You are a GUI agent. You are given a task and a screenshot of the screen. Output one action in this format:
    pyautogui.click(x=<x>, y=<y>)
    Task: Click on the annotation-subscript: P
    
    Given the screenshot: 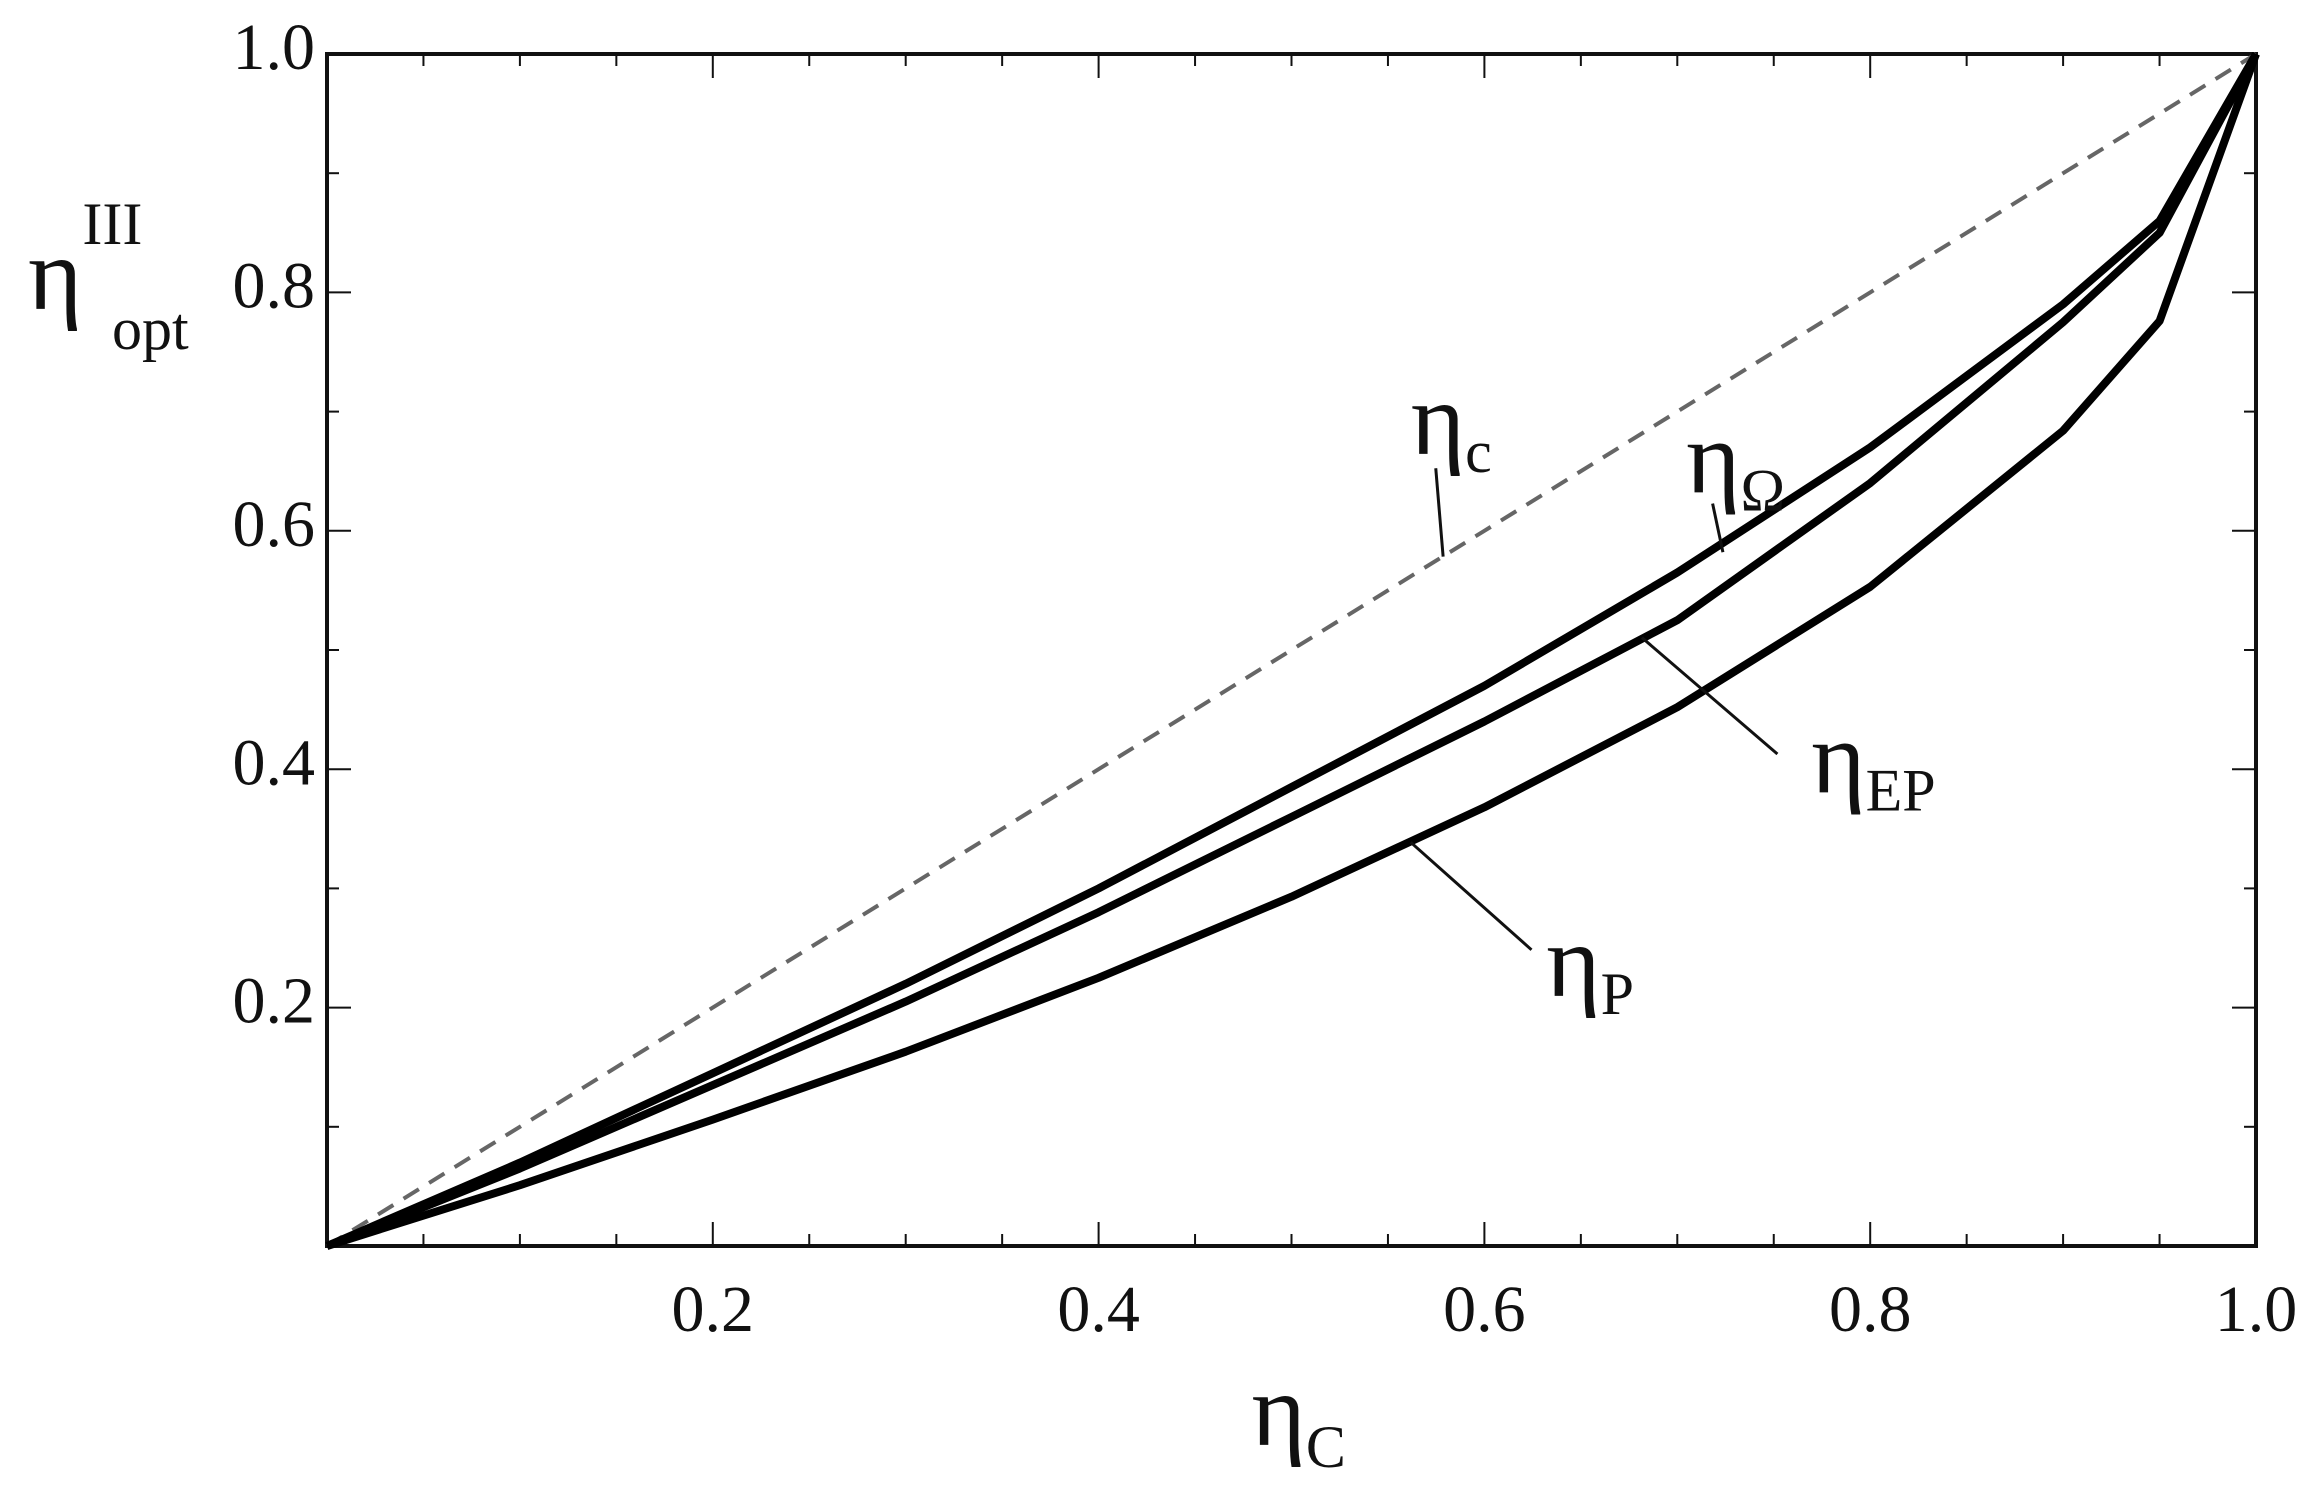 What is the action you would take?
    pyautogui.click(x=1617, y=994)
    